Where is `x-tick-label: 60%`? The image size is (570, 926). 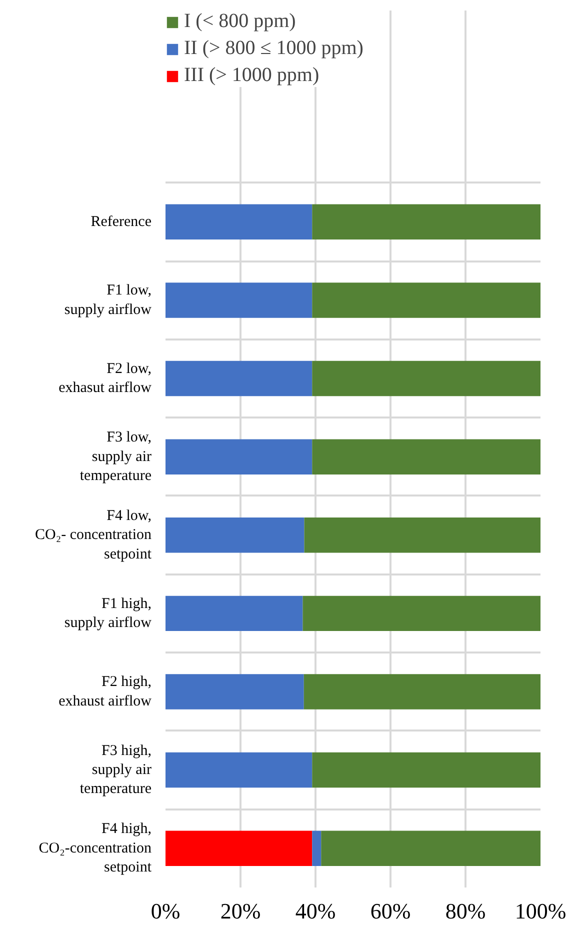 x-tick-label: 60% is located at coordinates (390, 911).